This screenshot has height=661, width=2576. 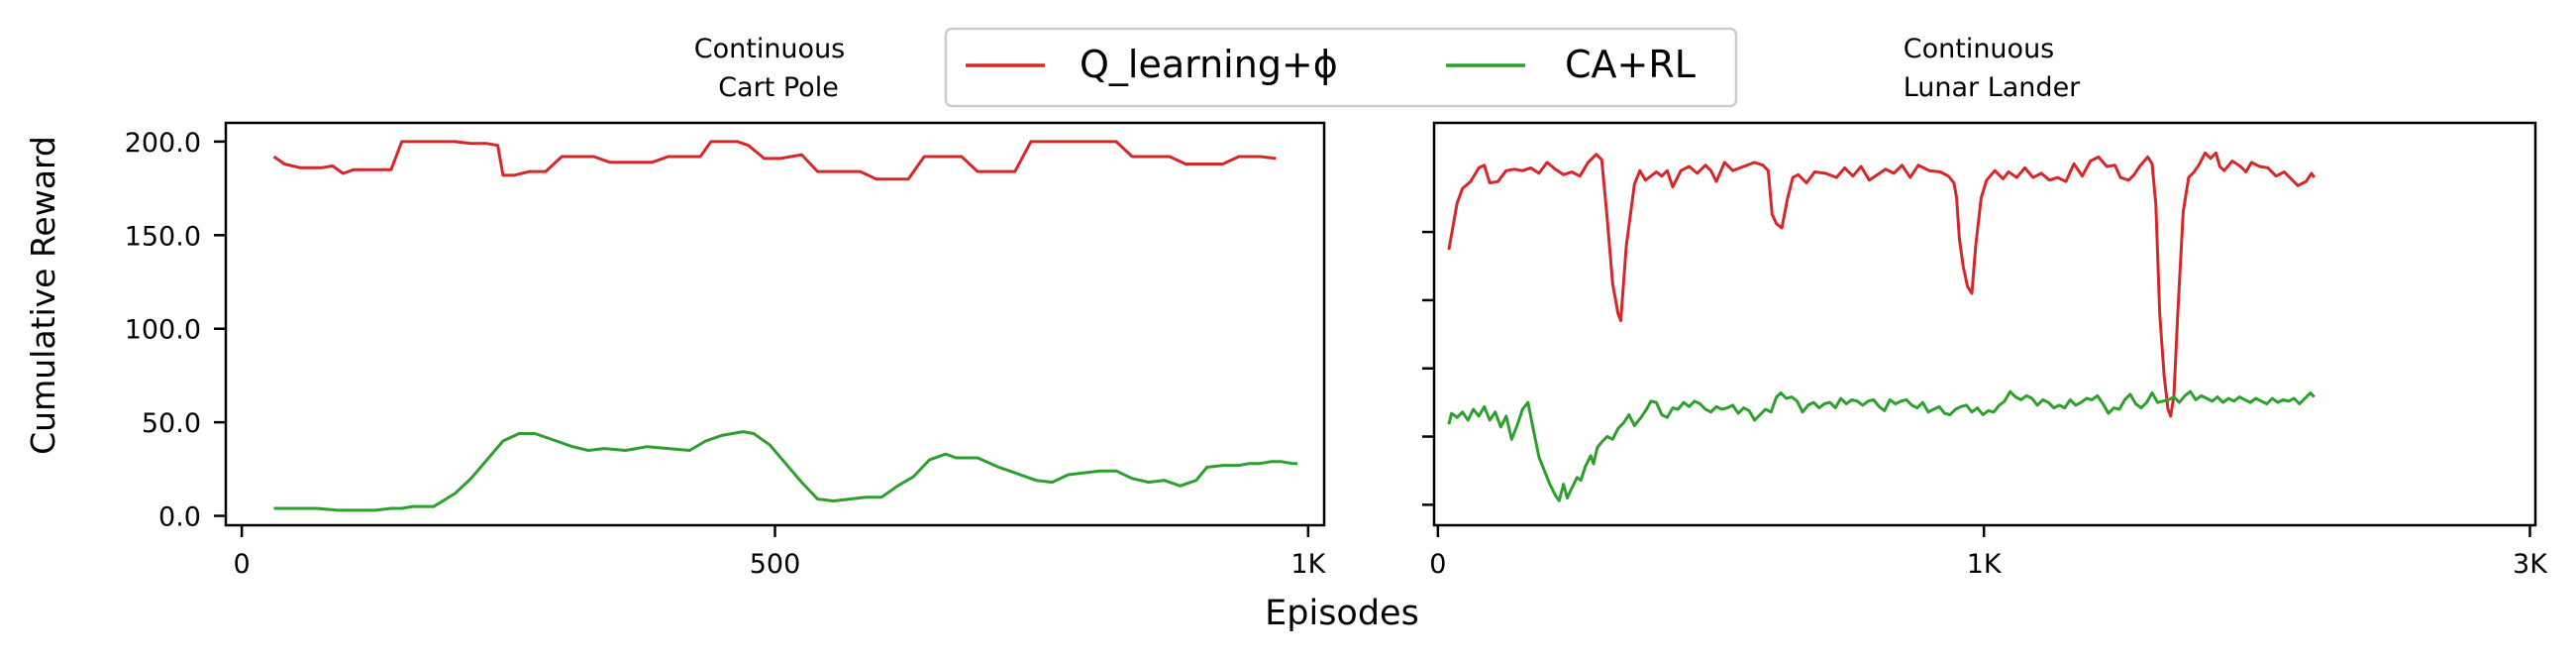 What do you see at coordinates (1342, 613) in the screenshot?
I see `x-axis-label: Episodes` at bounding box center [1342, 613].